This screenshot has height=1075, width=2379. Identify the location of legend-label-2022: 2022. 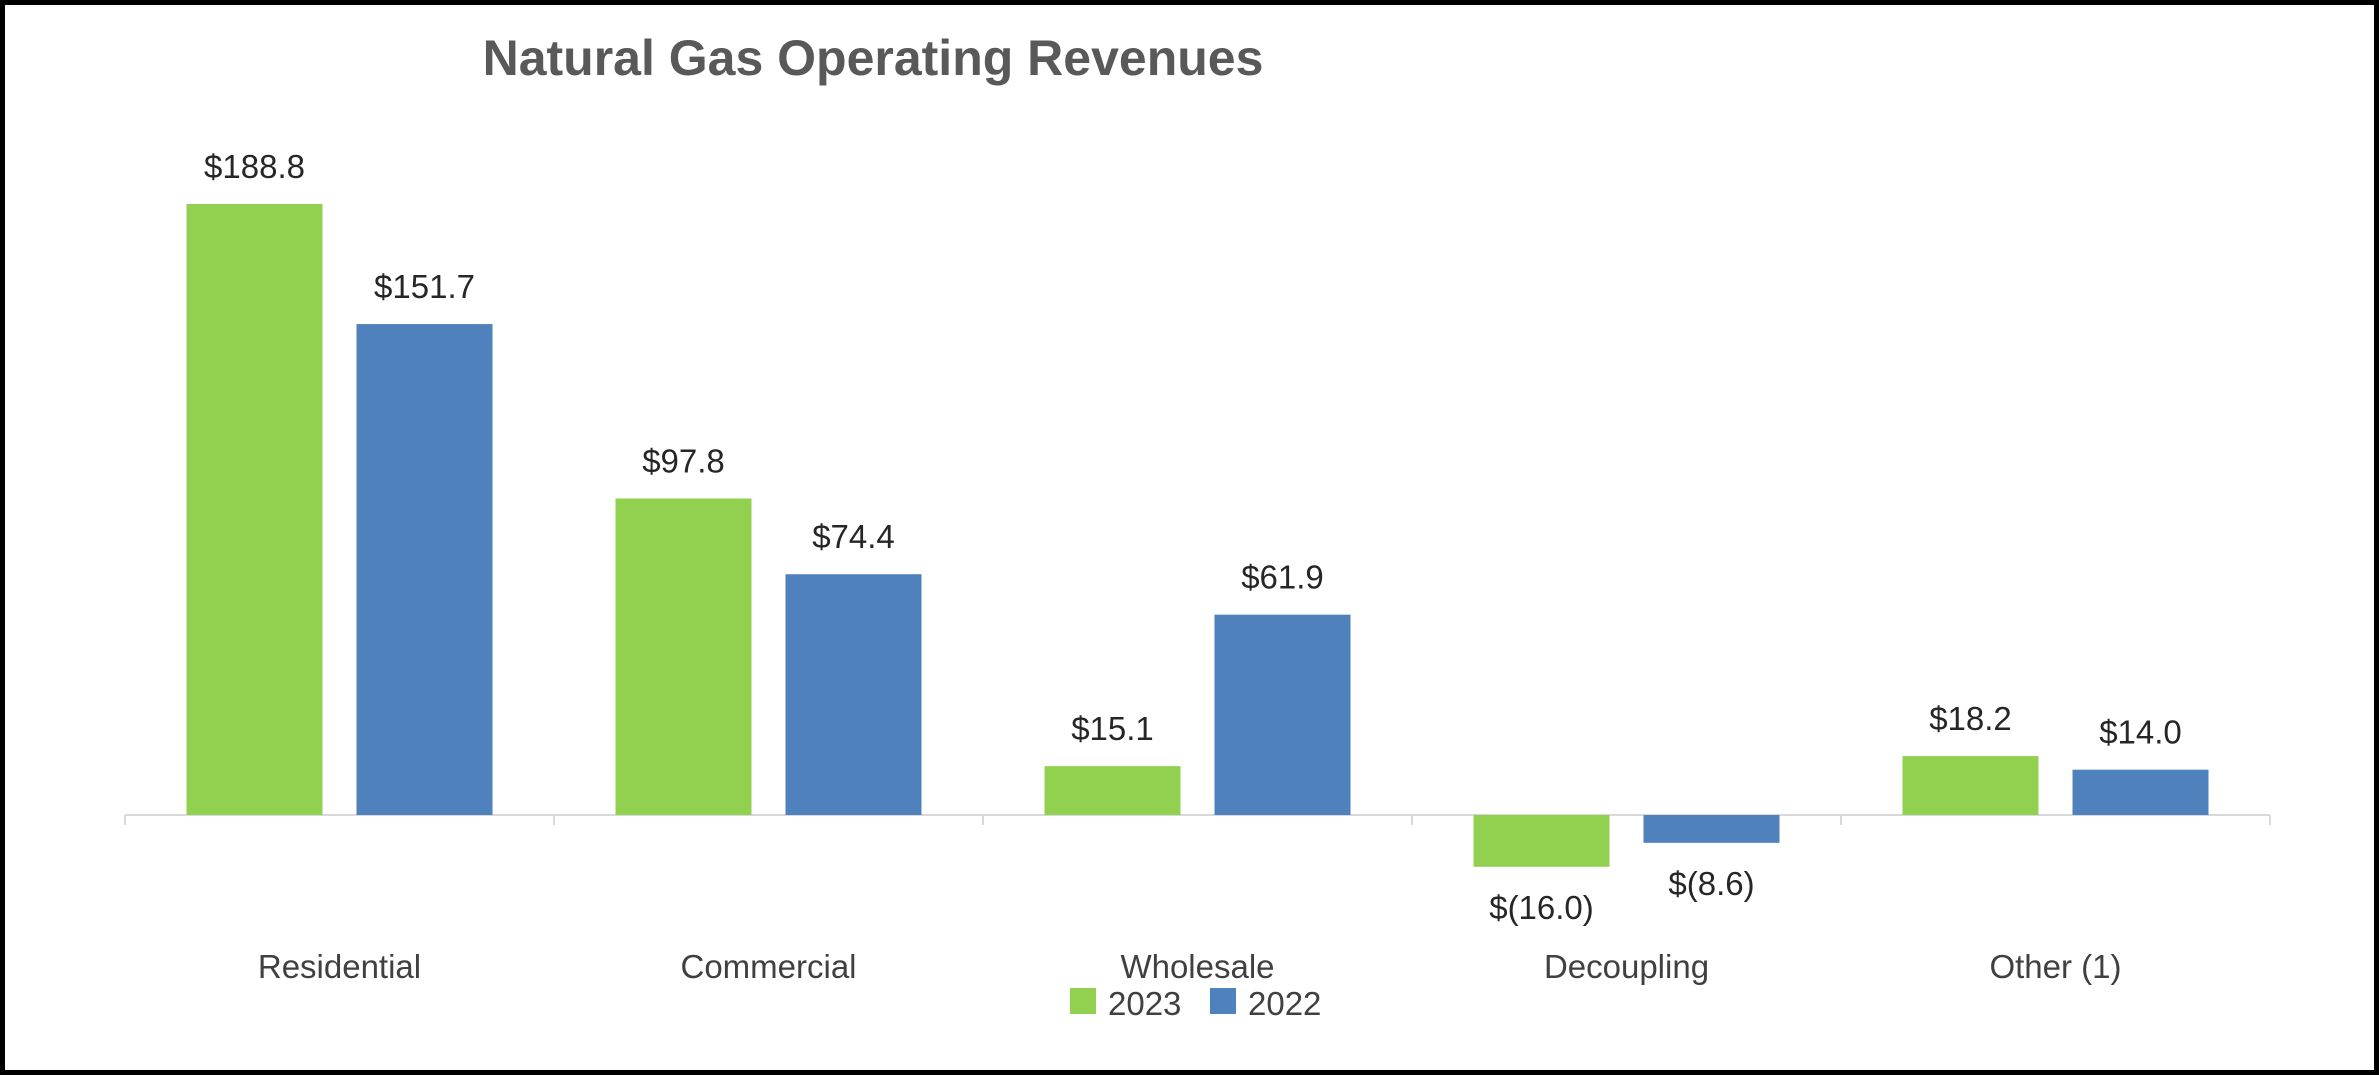
(1284, 1003).